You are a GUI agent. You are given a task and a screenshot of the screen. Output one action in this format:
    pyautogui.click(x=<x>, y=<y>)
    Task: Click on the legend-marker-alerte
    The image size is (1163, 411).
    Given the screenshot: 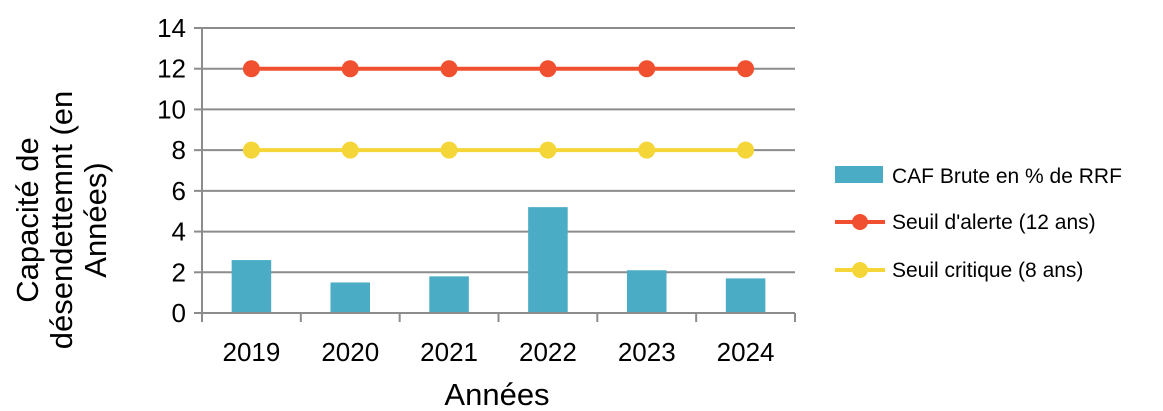 What is the action you would take?
    pyautogui.click(x=860, y=222)
    